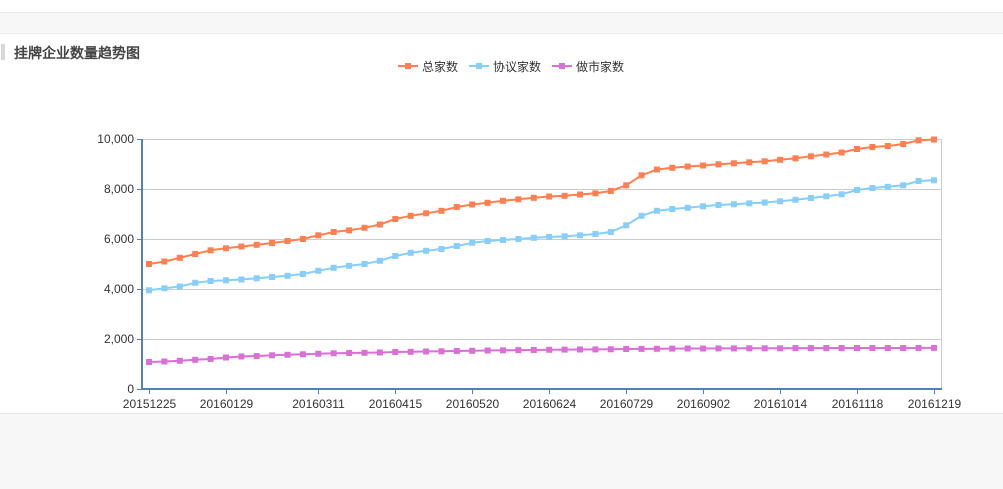 Image resolution: width=1003 pixels, height=489 pixels. What do you see at coordinates (858, 404) in the screenshot?
I see `x-tick-label: 20161118` at bounding box center [858, 404].